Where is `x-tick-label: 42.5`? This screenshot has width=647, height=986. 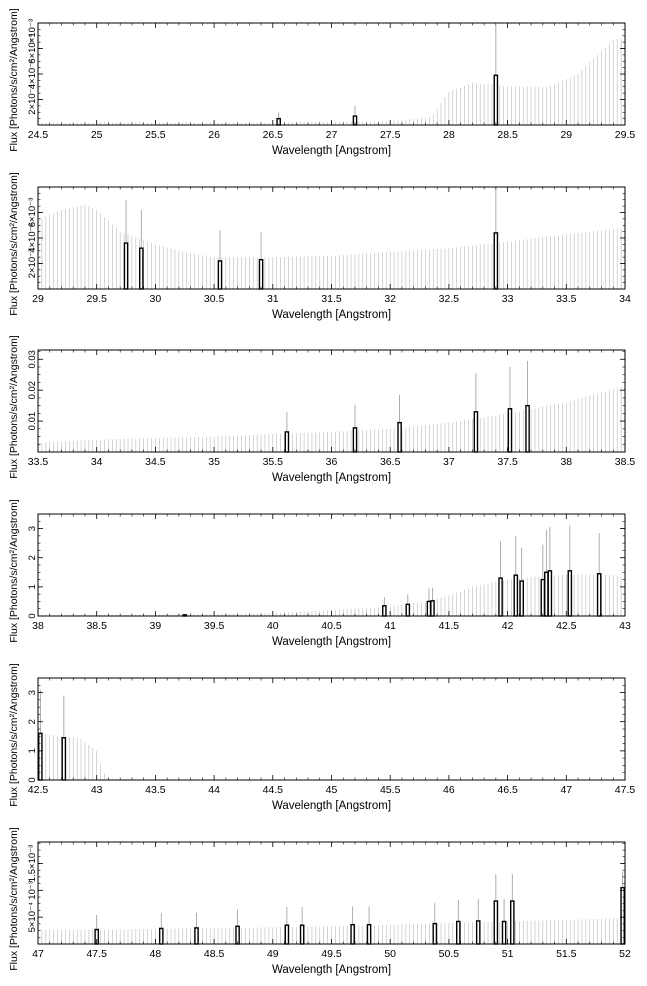 x-tick-label: 42.5 is located at coordinates (566, 626).